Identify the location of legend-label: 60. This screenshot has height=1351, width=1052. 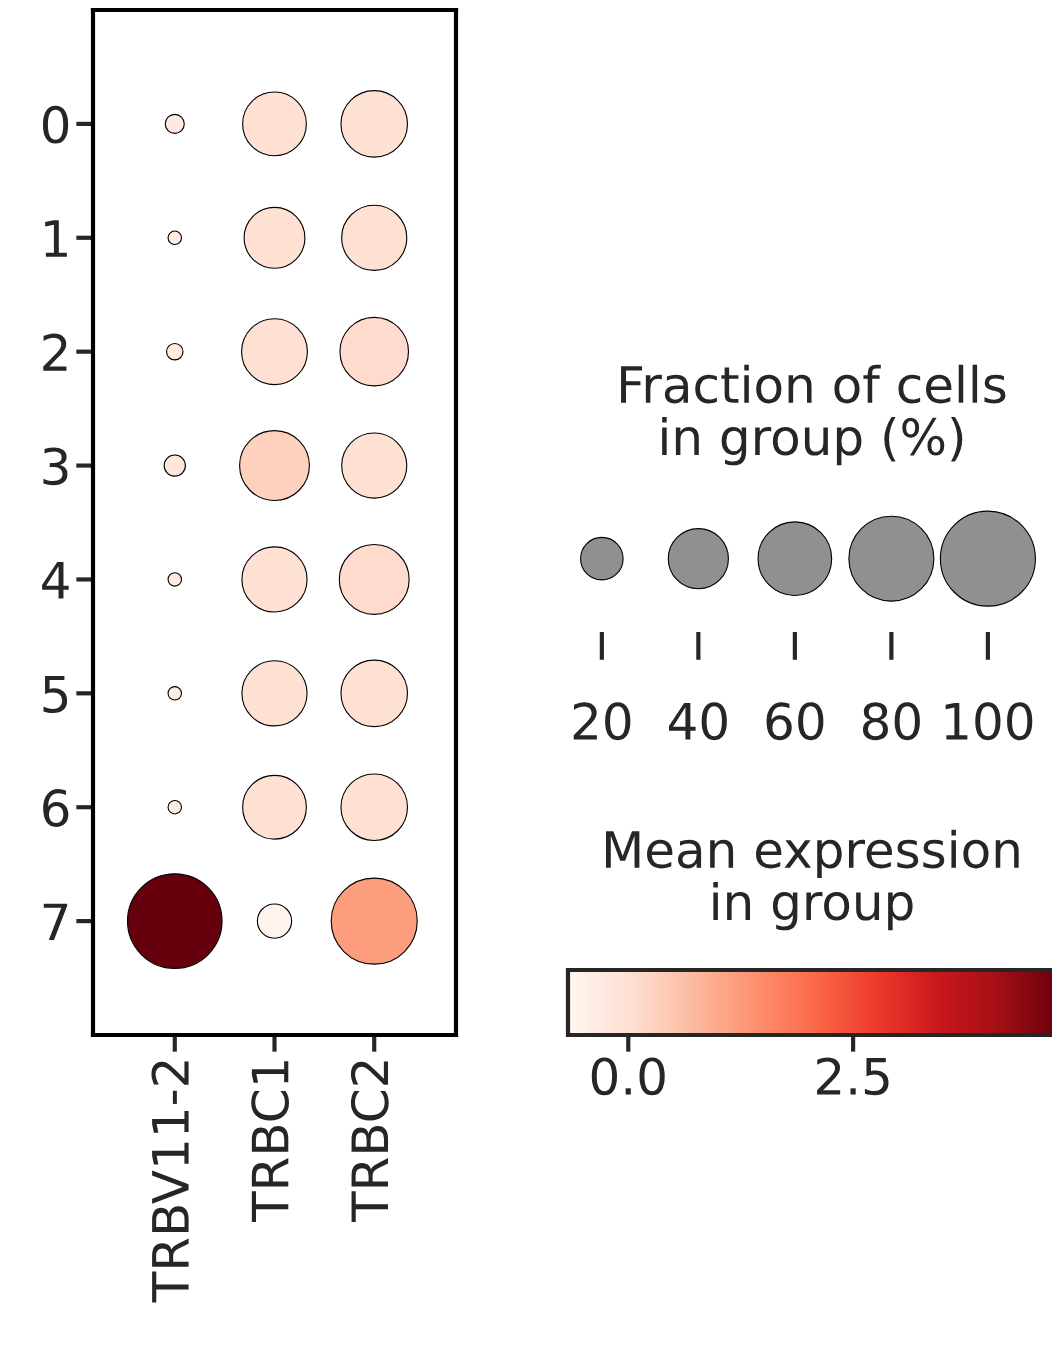
(795, 721).